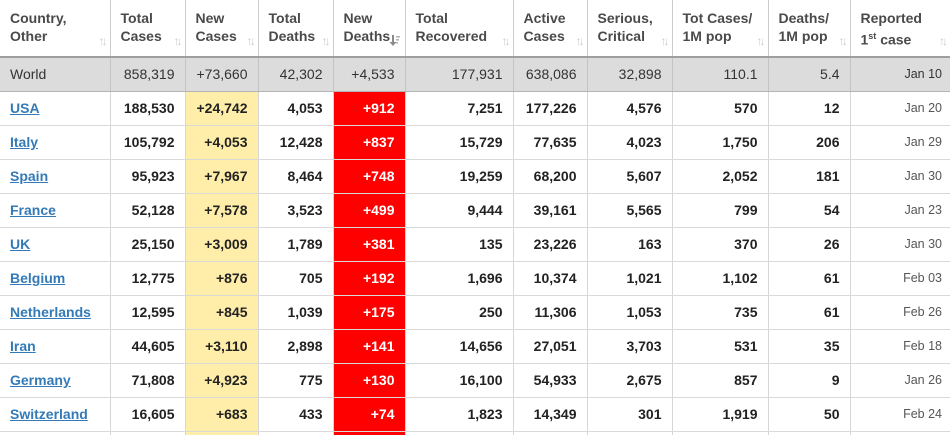  I want to click on cell-total_deaths: 8,464, so click(295, 176).